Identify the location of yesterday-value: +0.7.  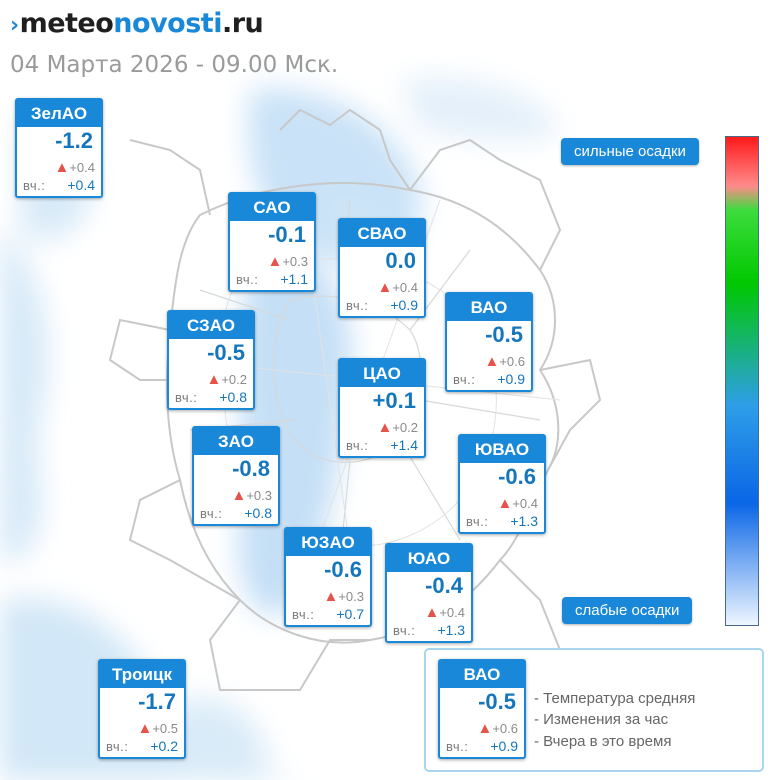
(350, 614).